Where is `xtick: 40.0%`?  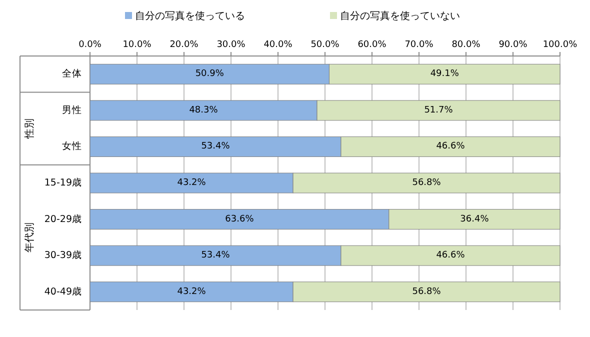 xtick: 40.0% is located at coordinates (278, 45).